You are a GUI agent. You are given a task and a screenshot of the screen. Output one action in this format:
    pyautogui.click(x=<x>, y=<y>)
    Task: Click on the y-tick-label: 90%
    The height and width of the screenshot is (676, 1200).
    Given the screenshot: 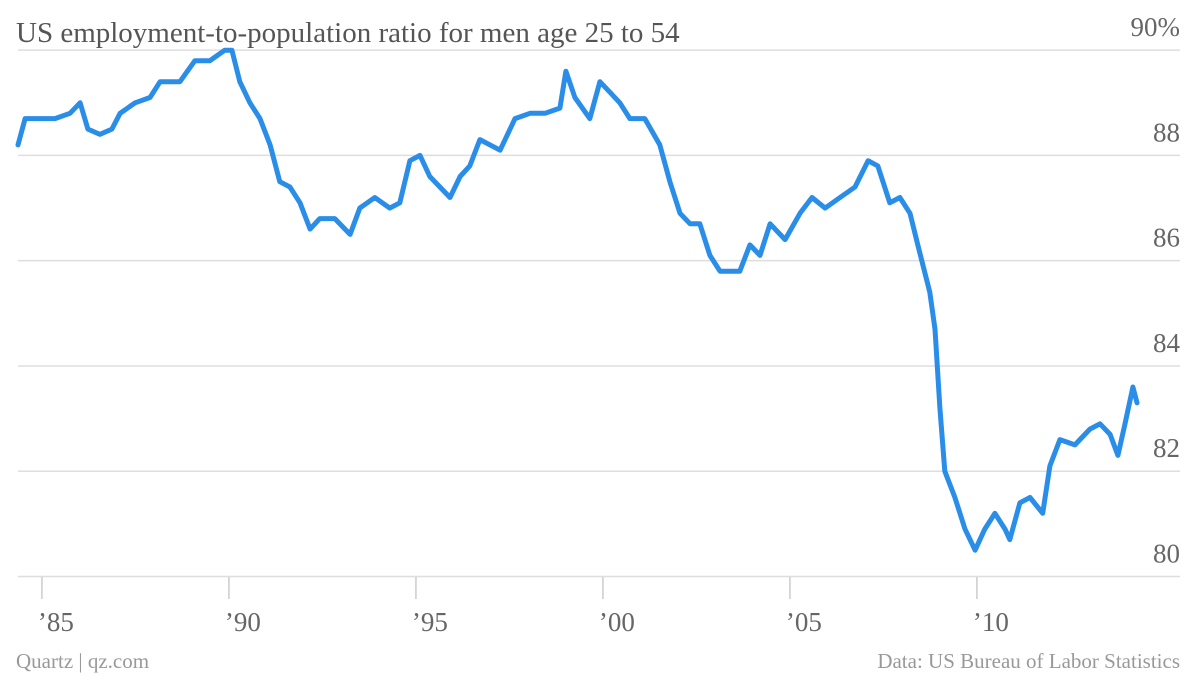 What is the action you would take?
    pyautogui.click(x=1156, y=27)
    